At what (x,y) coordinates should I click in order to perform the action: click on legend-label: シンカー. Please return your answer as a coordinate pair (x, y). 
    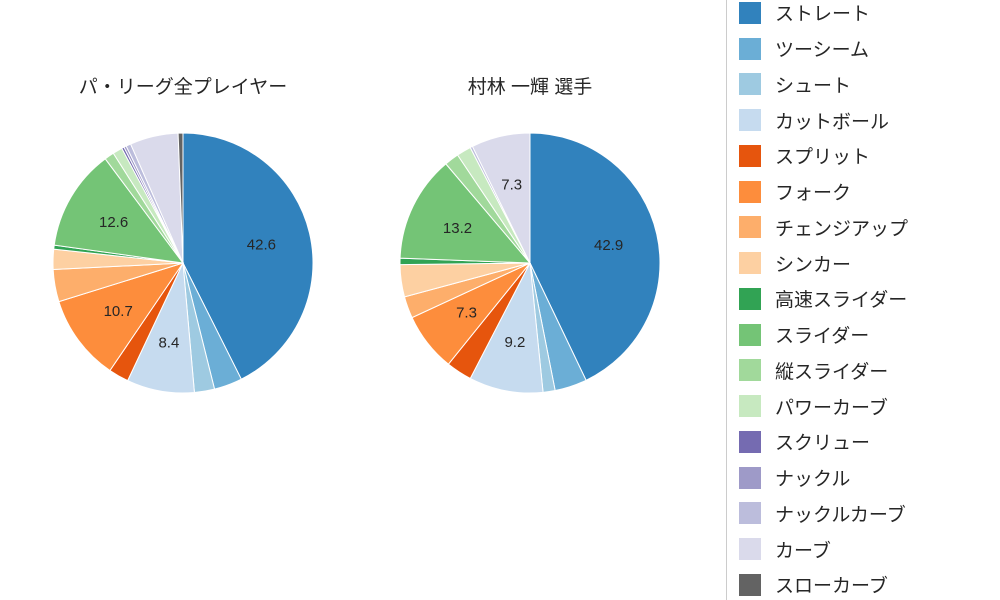
    Looking at the image, I should click on (813, 265).